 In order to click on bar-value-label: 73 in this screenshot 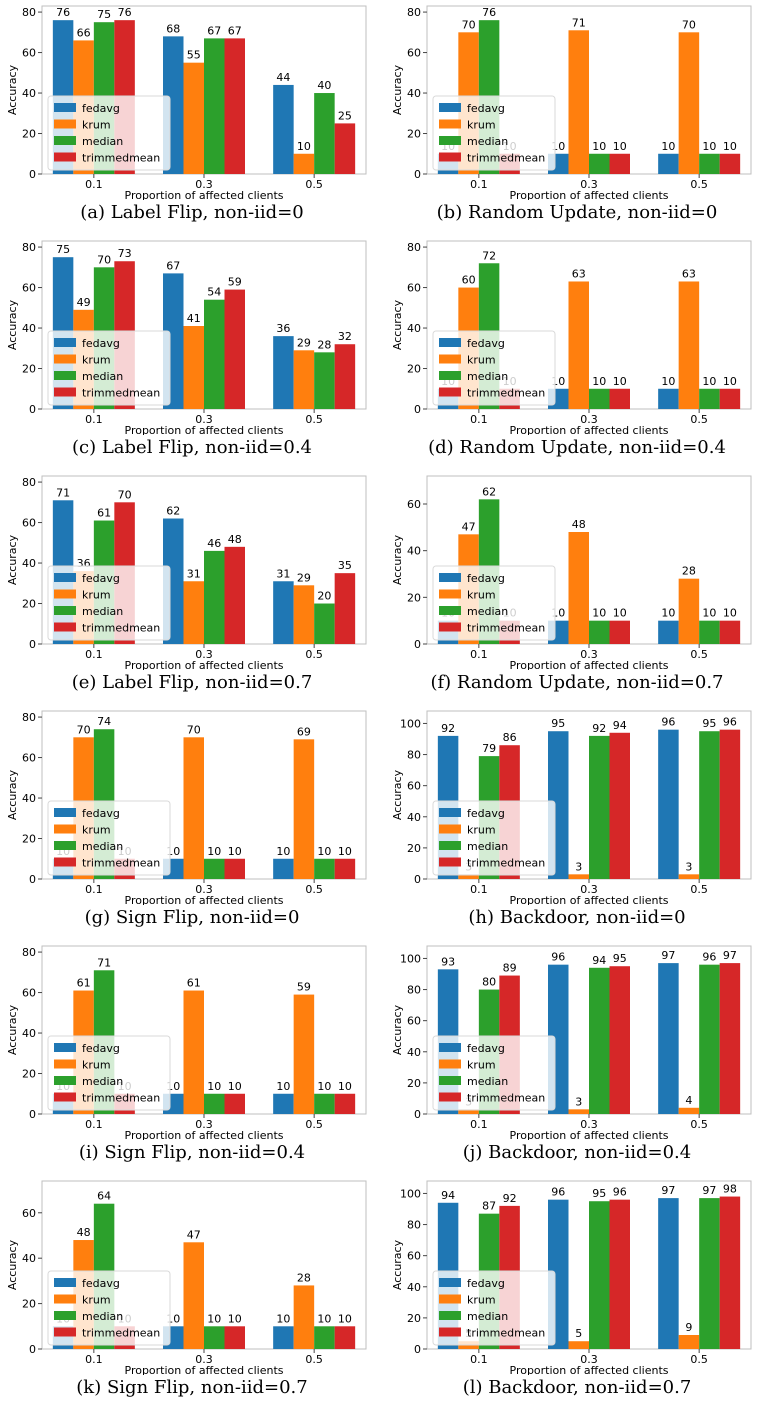, I will do `click(125, 253)`.